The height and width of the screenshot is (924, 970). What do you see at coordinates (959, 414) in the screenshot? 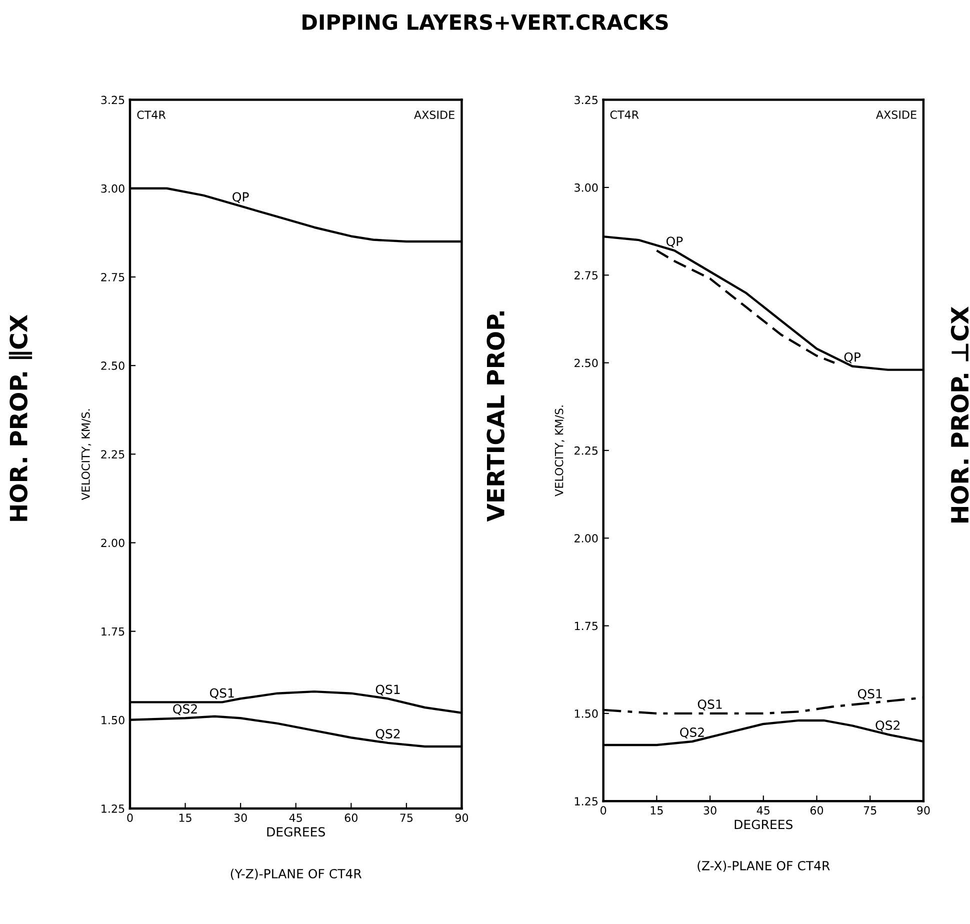
I see `text: HOR. PROP. ⊥CX` at bounding box center [959, 414].